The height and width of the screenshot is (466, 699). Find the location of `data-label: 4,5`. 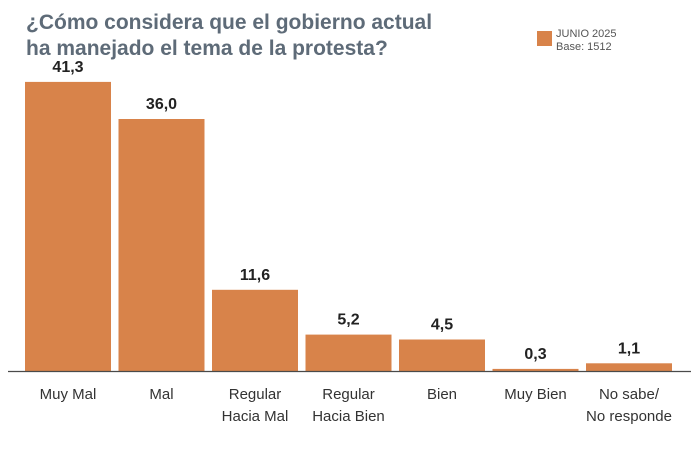

data-label: 4,5 is located at coordinates (442, 325).